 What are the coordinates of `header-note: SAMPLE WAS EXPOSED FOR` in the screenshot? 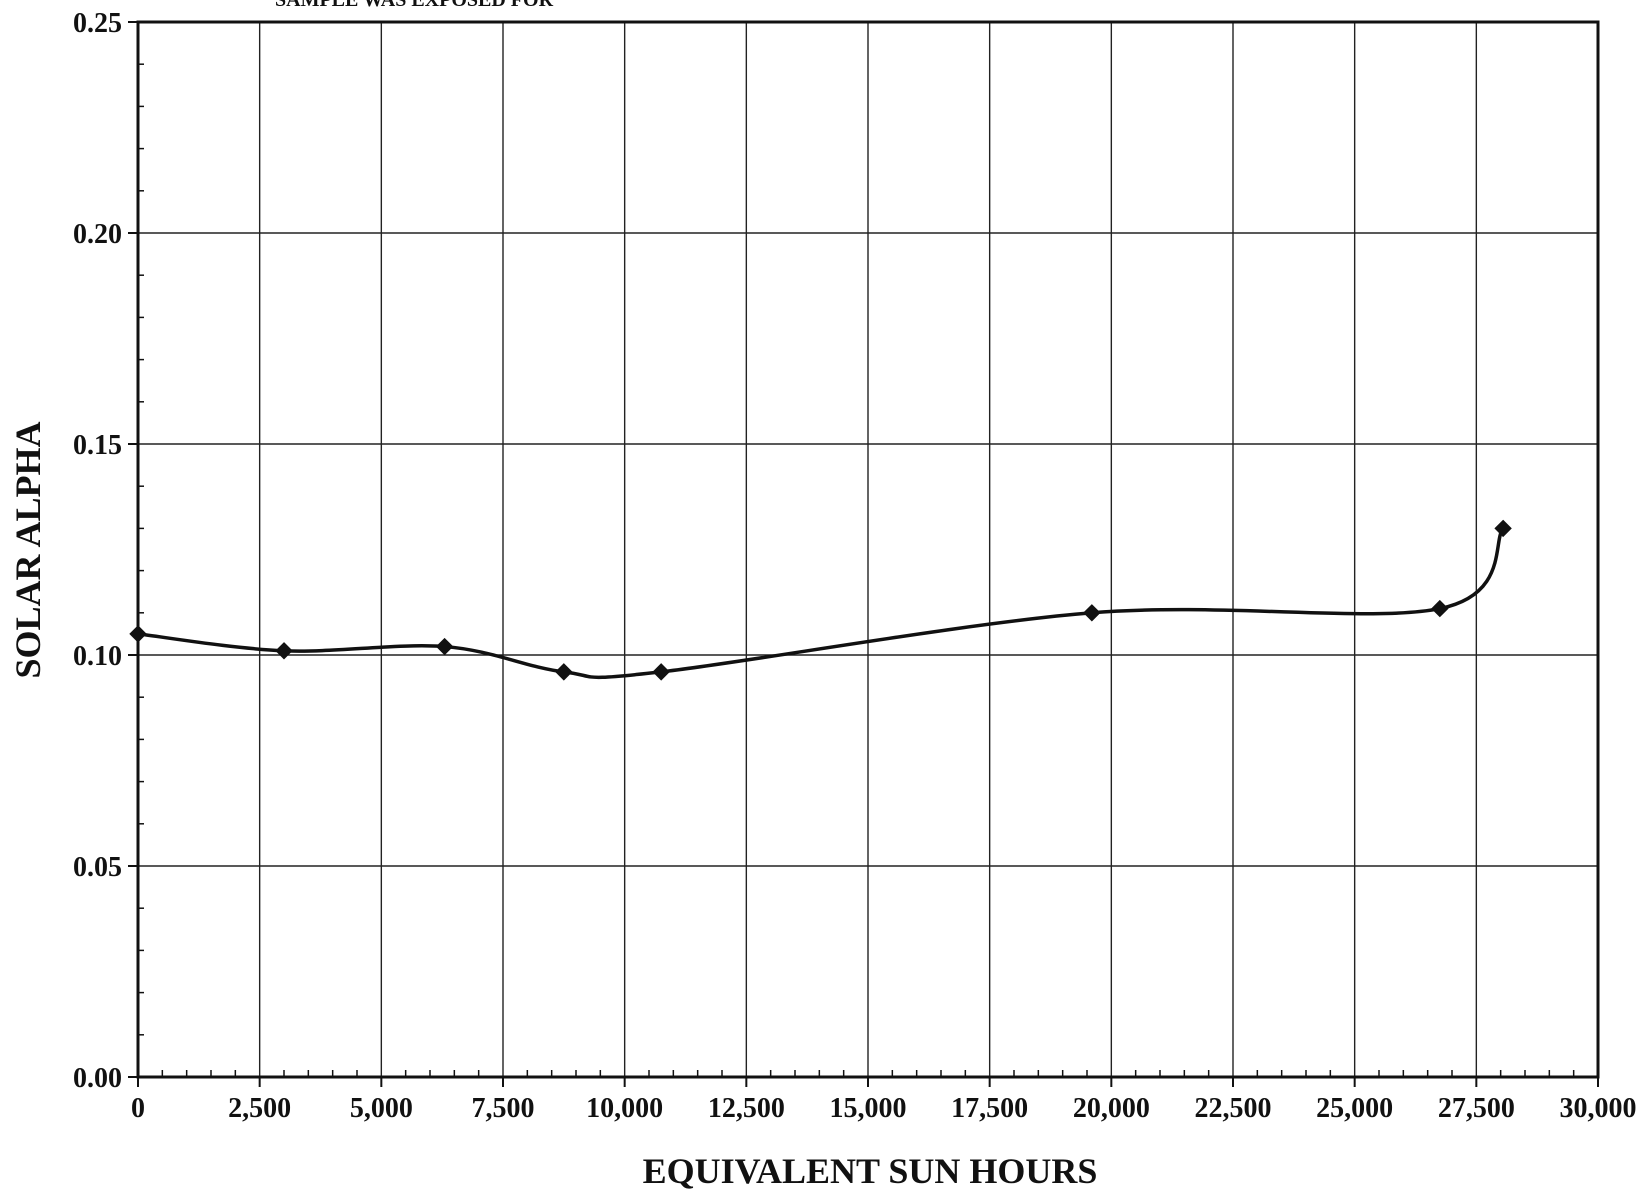 It's located at (414, 5).